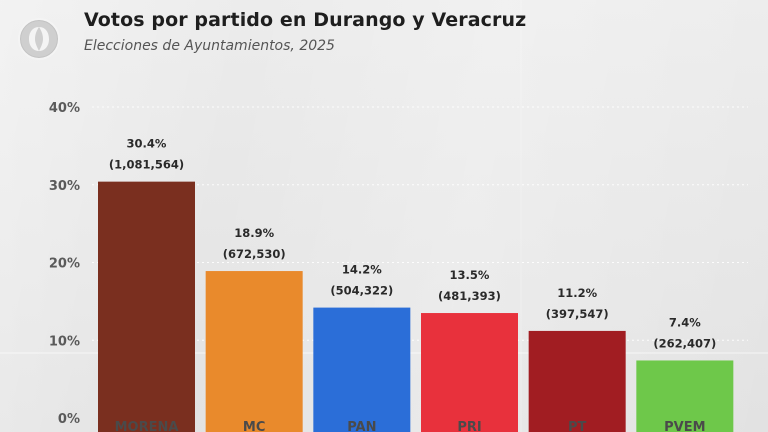  Describe the element at coordinates (64, 108) in the screenshot. I see `y-tick-label: 40%` at that location.